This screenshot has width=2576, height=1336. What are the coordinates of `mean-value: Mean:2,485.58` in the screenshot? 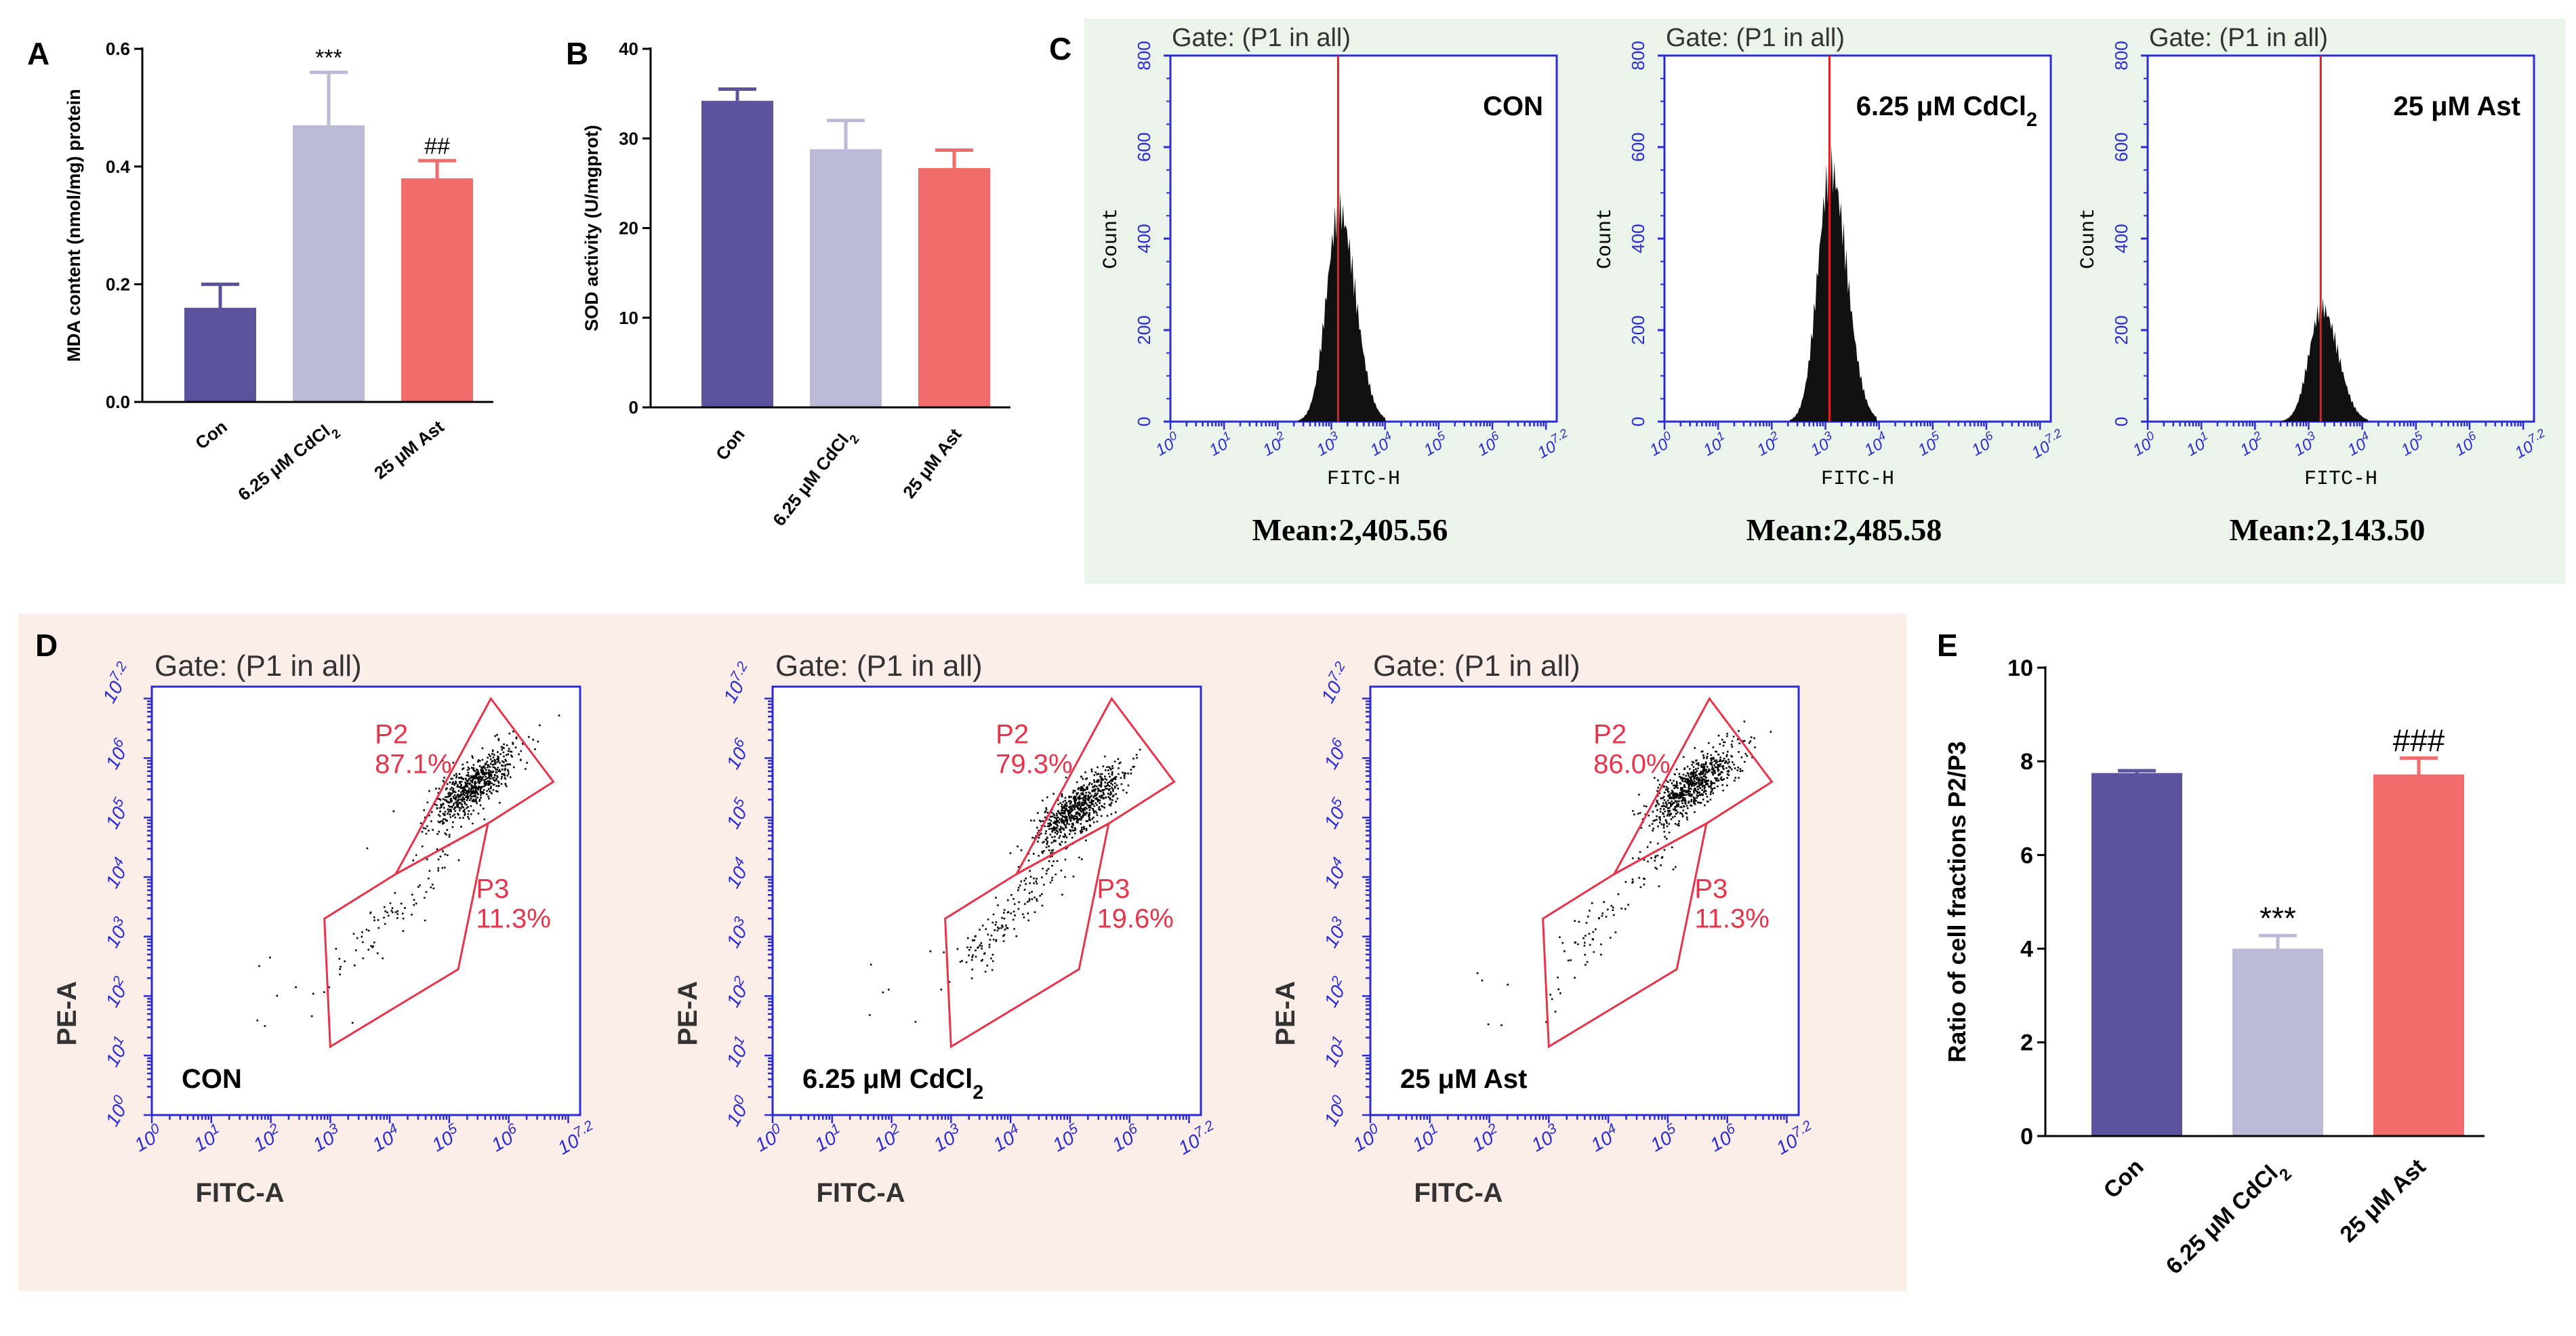 It's located at (1844, 529).